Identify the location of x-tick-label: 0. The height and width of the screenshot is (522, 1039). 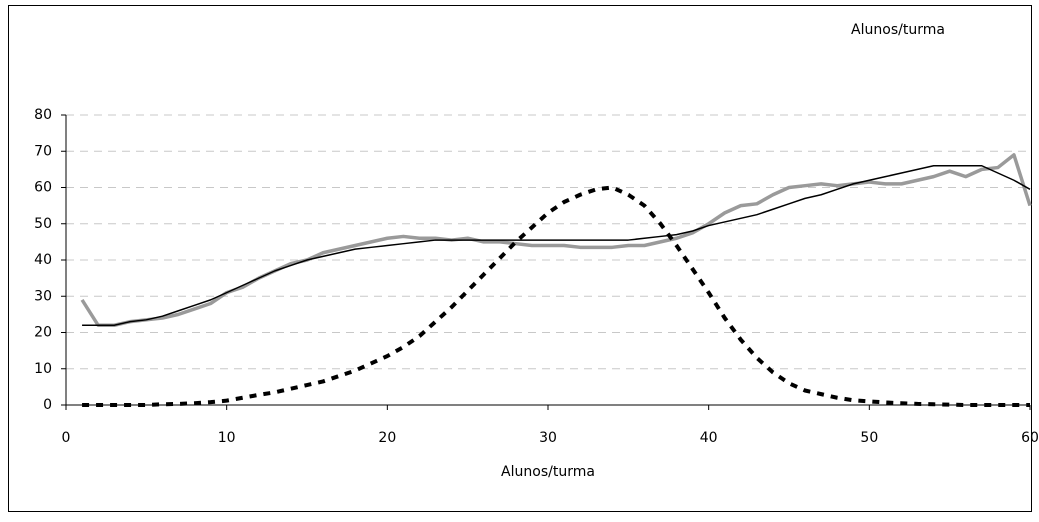
(66, 438).